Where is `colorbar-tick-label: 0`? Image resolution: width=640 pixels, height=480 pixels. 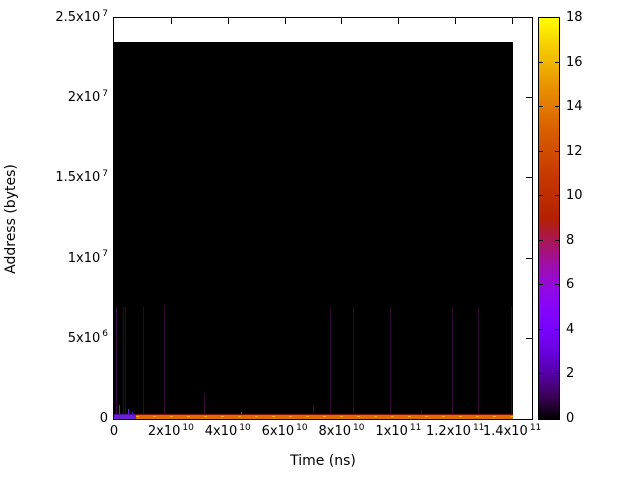
colorbar-tick-label: 0 is located at coordinates (570, 418).